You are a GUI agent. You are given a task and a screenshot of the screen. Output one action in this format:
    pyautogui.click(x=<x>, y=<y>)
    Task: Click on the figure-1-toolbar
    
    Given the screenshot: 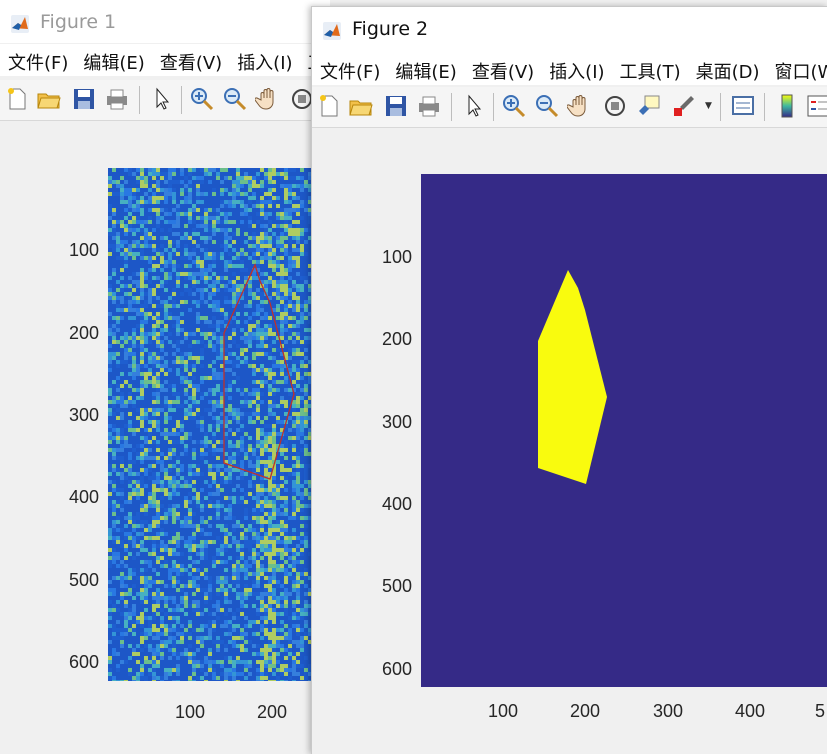 What is the action you would take?
    pyautogui.click(x=165, y=100)
    